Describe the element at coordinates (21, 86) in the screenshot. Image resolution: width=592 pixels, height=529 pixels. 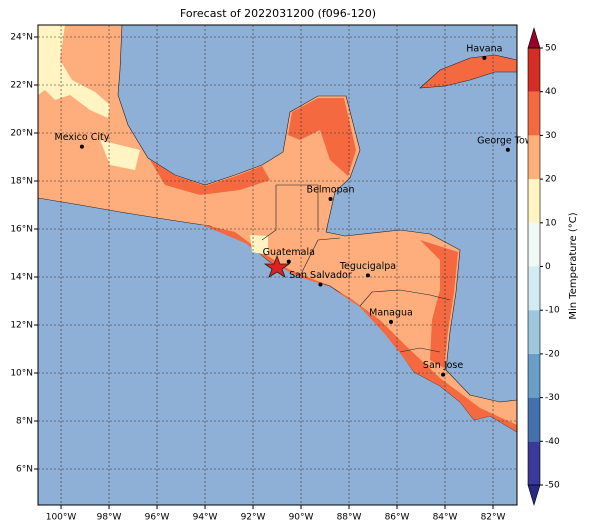
I see `lat-tick-label: 22°N` at that location.